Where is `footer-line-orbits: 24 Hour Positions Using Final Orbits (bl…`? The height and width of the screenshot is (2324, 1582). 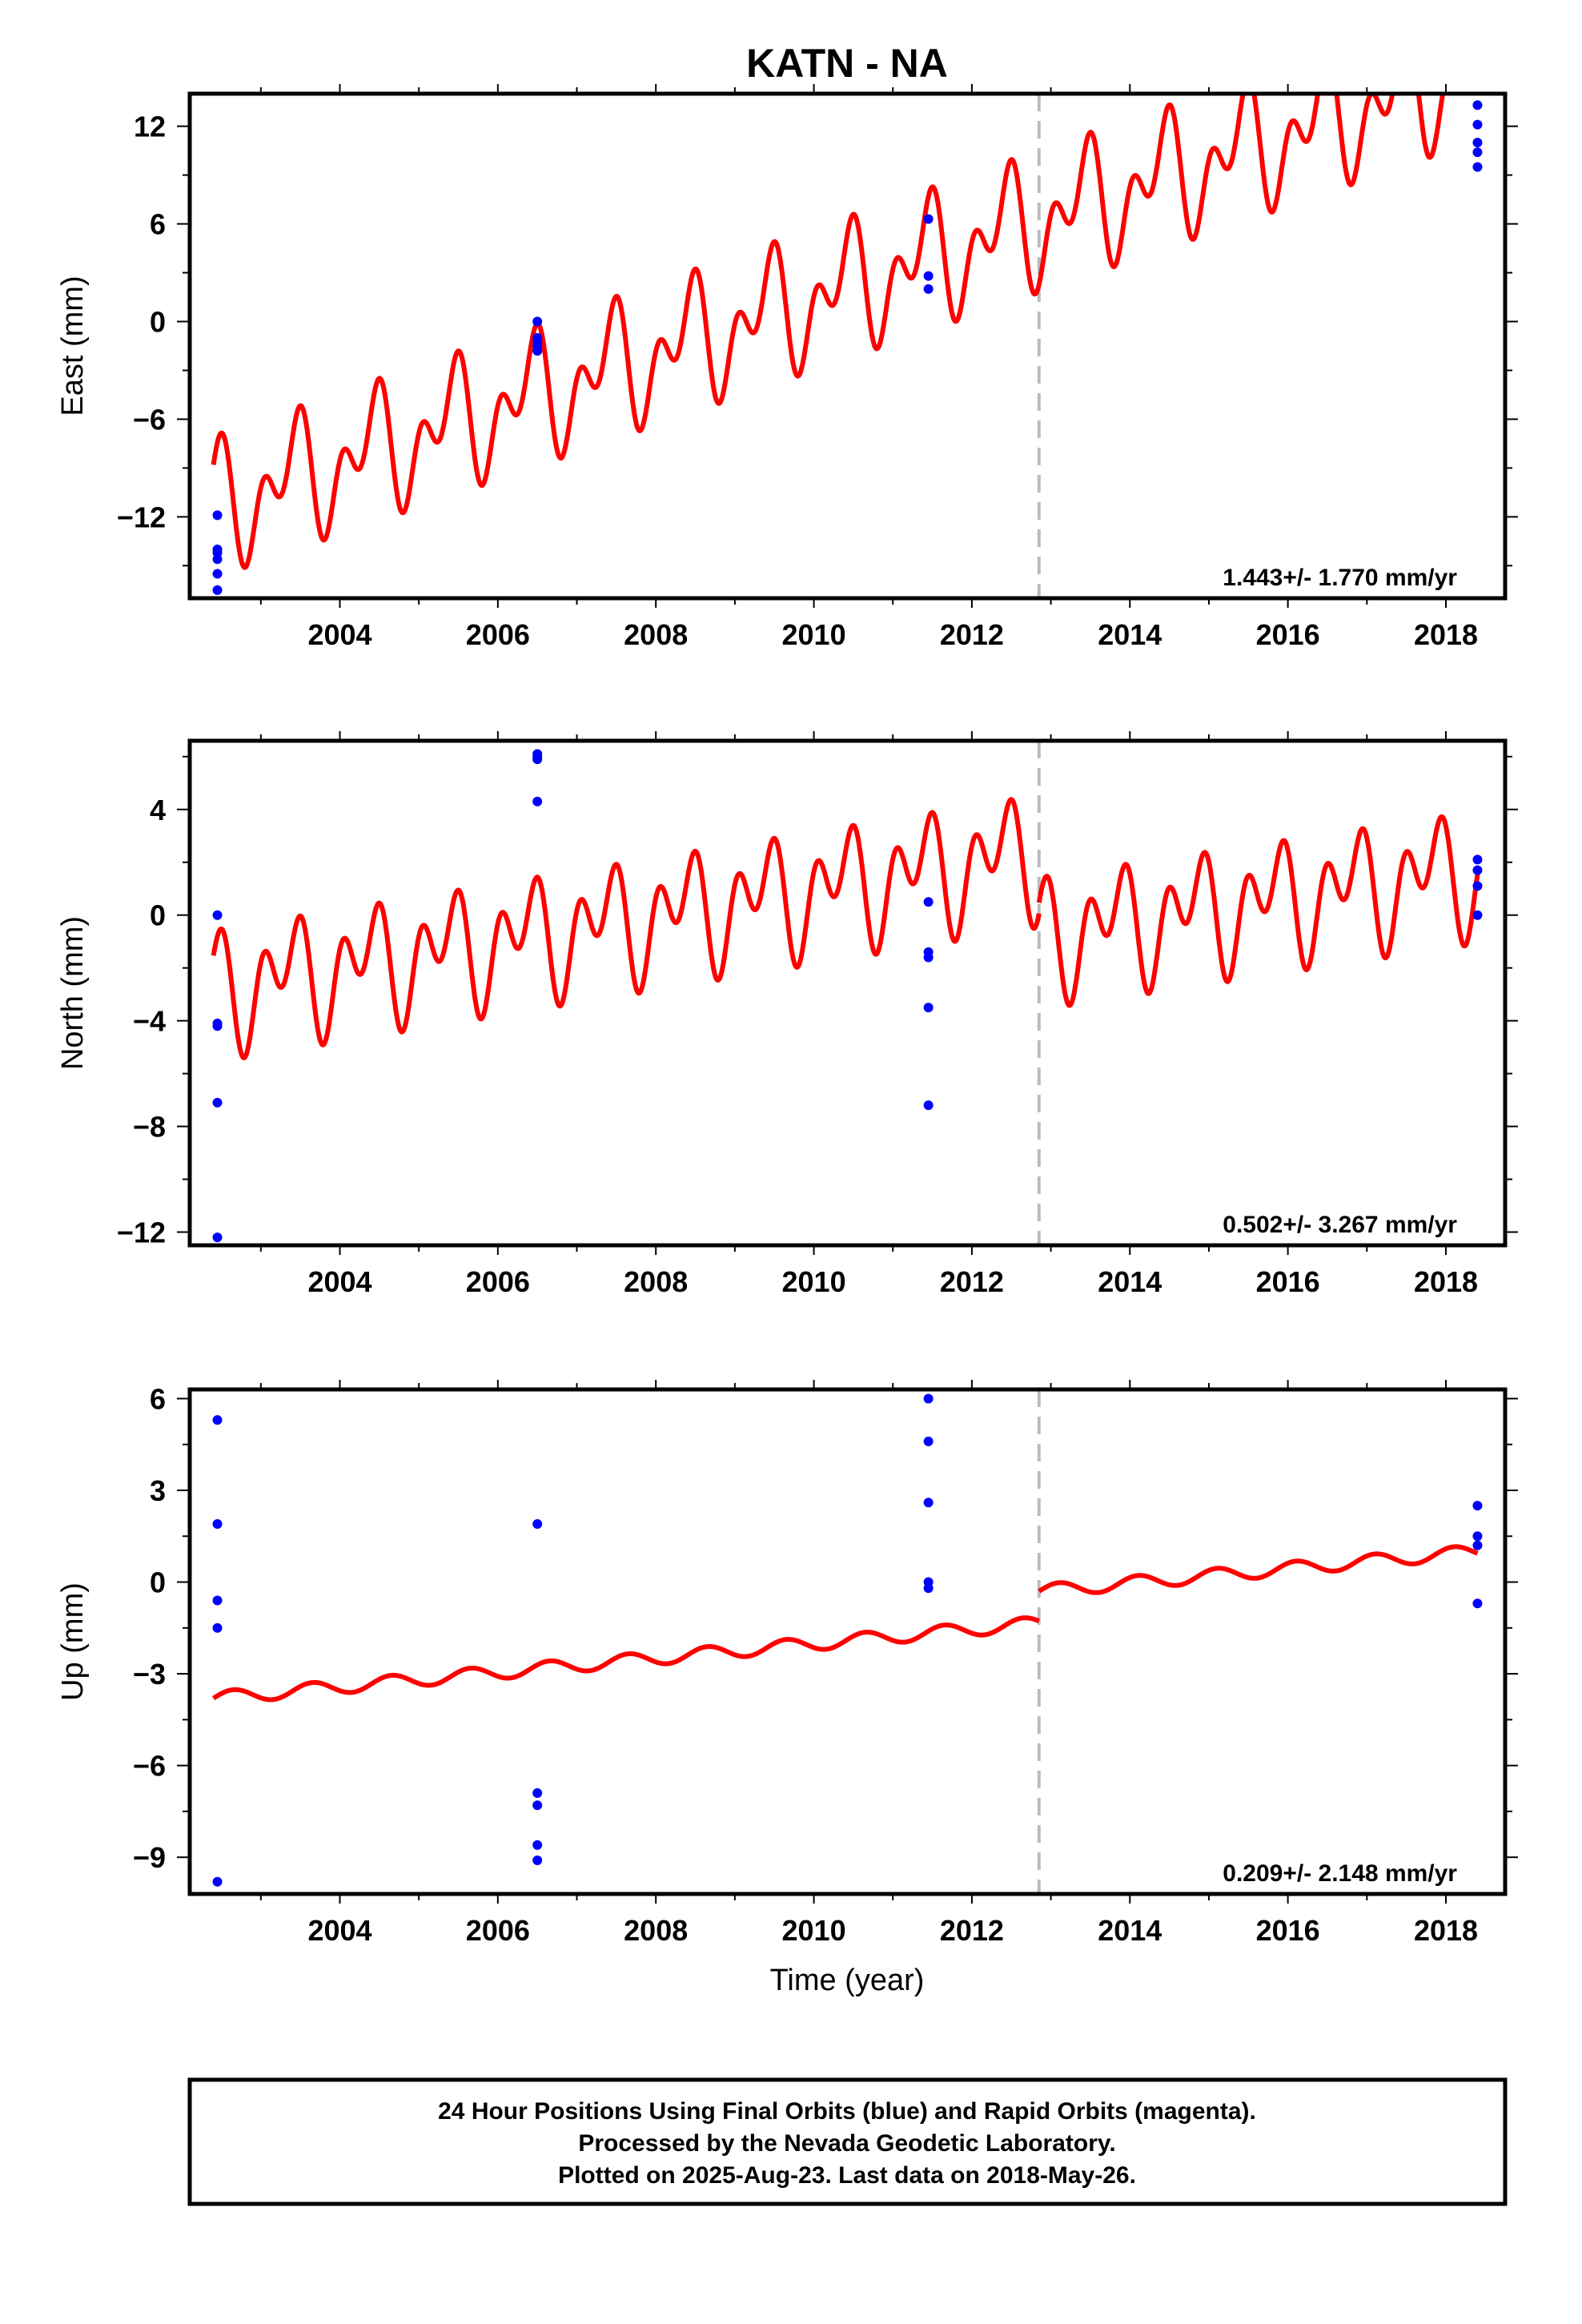 footer-line-orbits: 24 Hour Positions Using Final Orbits (bl… is located at coordinates (847, 2111).